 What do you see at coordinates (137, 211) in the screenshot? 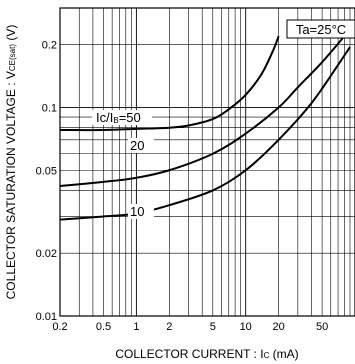
I see `series-label-10: 10` at bounding box center [137, 211].